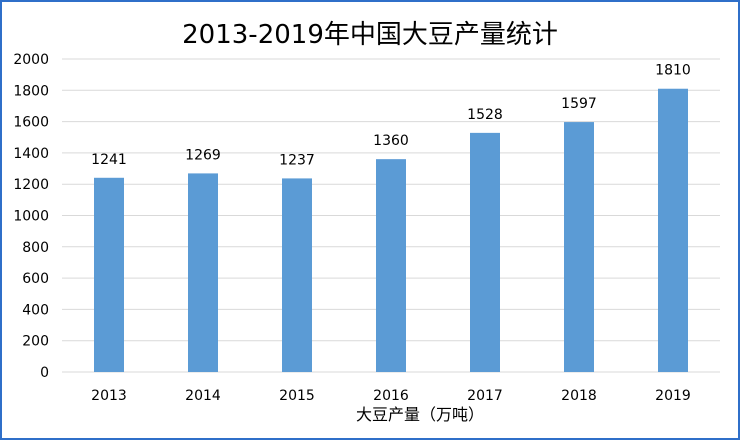 The height and width of the screenshot is (440, 740). I want to click on data-label: 1360, so click(391, 141).